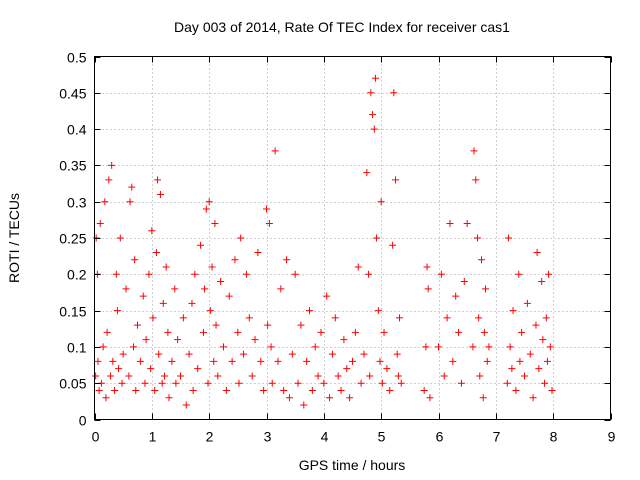  I want to click on x-tick-label: 5, so click(382, 437).